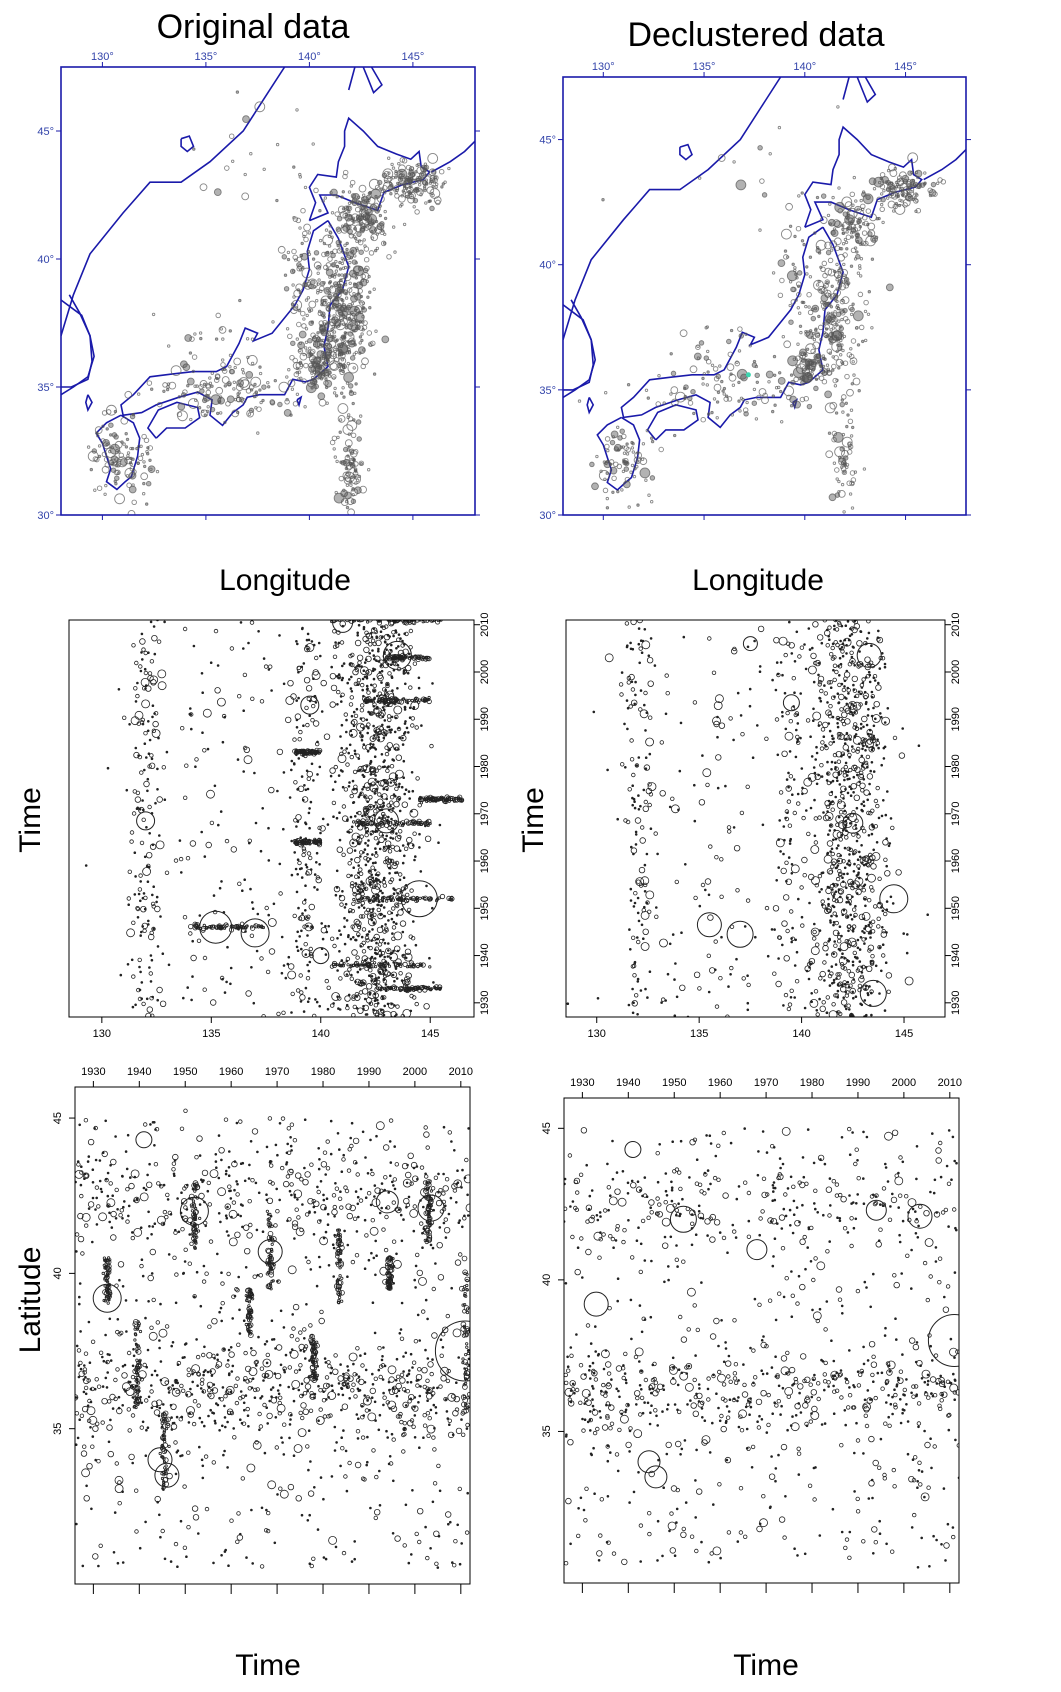  I want to click on original-map-panel: 130° 135° 140° 145°30°35°40°45°, so click(258, 286).